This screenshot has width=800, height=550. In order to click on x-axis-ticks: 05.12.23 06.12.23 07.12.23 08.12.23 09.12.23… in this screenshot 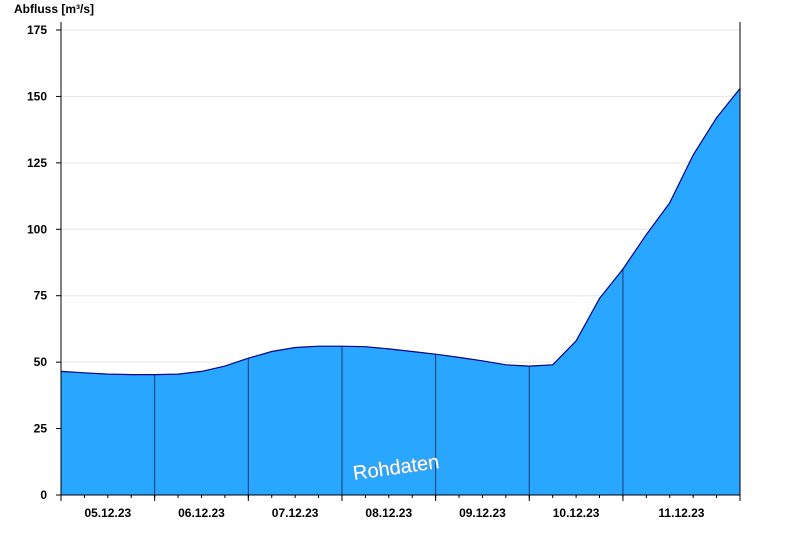, I will do `click(400, 507)`.